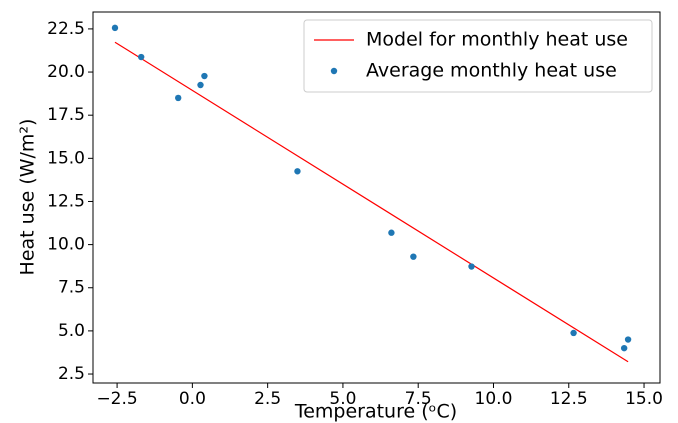 This screenshot has width=678, height=423. I want to click on x-tick-label: 7.5, so click(418, 399).